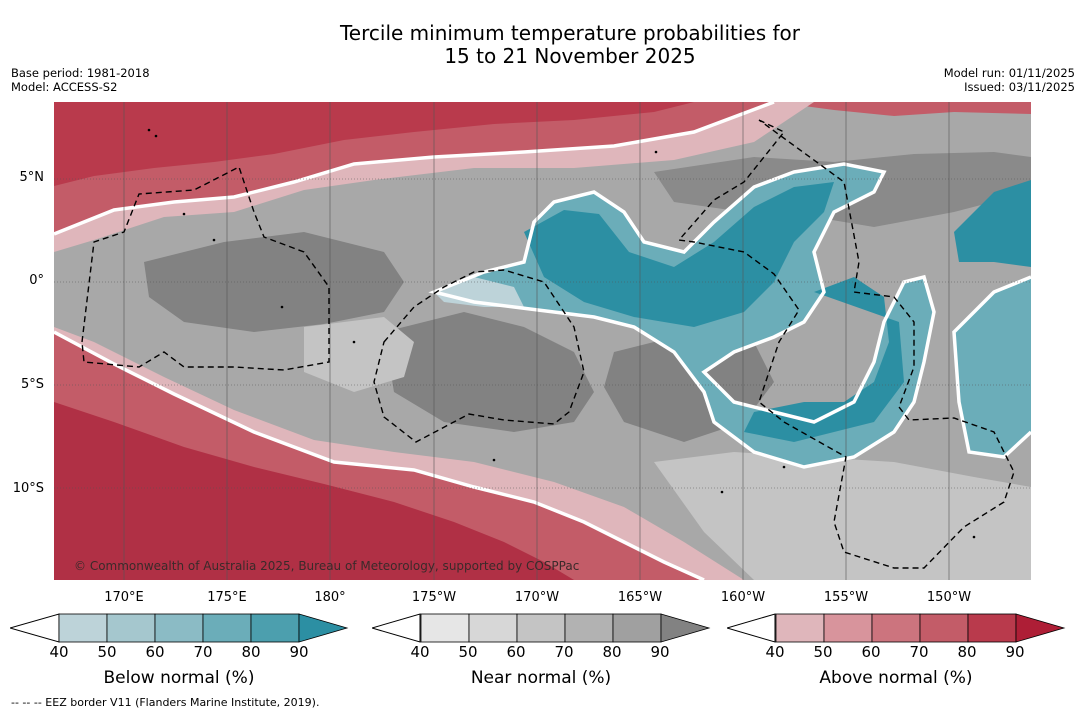 The height and width of the screenshot is (713, 1085). What do you see at coordinates (124, 597) in the screenshot?
I see `lon-label-170e: 170°E` at bounding box center [124, 597].